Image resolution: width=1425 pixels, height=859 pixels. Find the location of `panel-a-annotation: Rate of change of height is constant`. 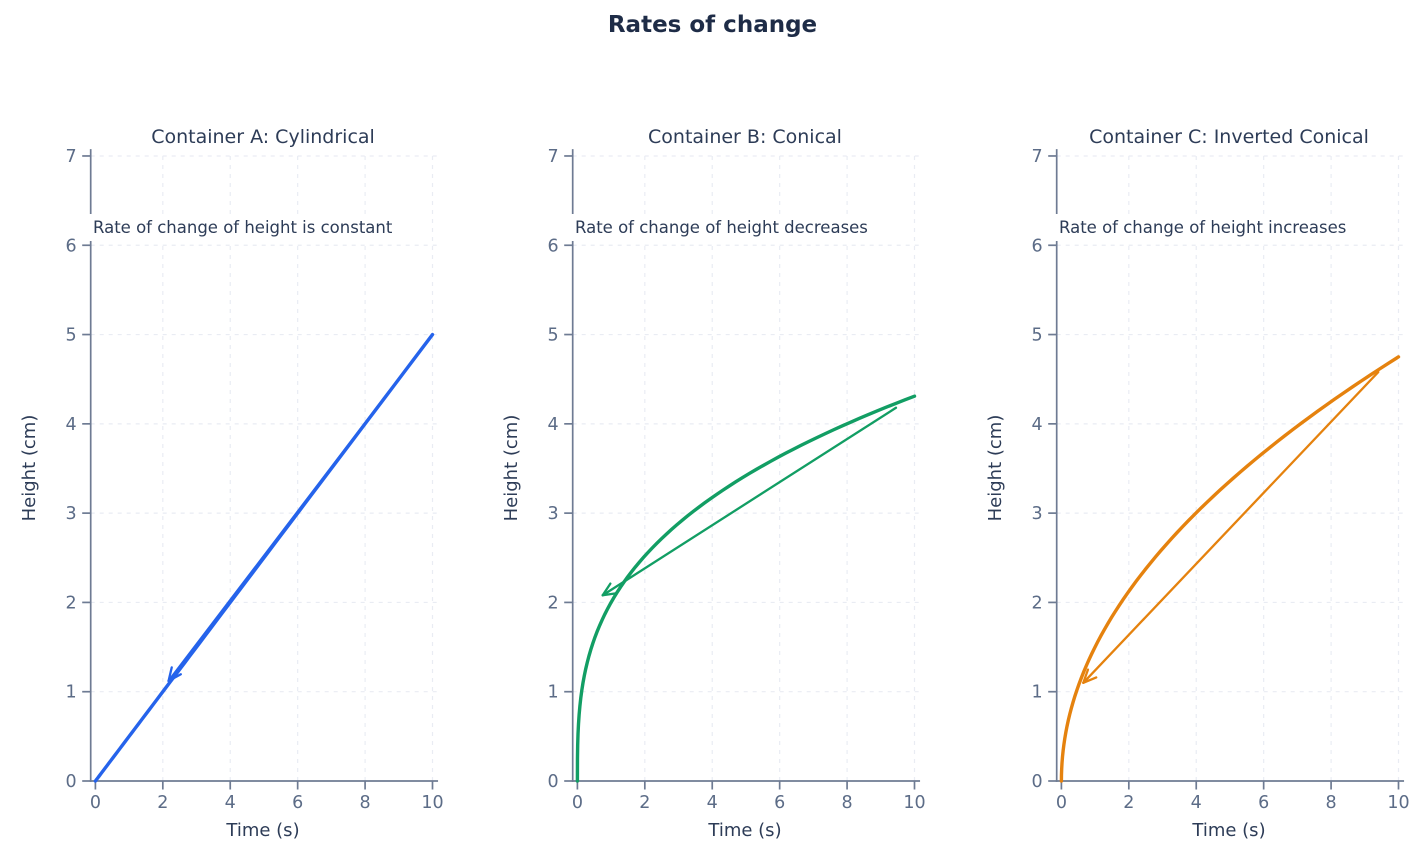

panel-a-annotation: Rate of change of height is constant is located at coordinates (241, 227).